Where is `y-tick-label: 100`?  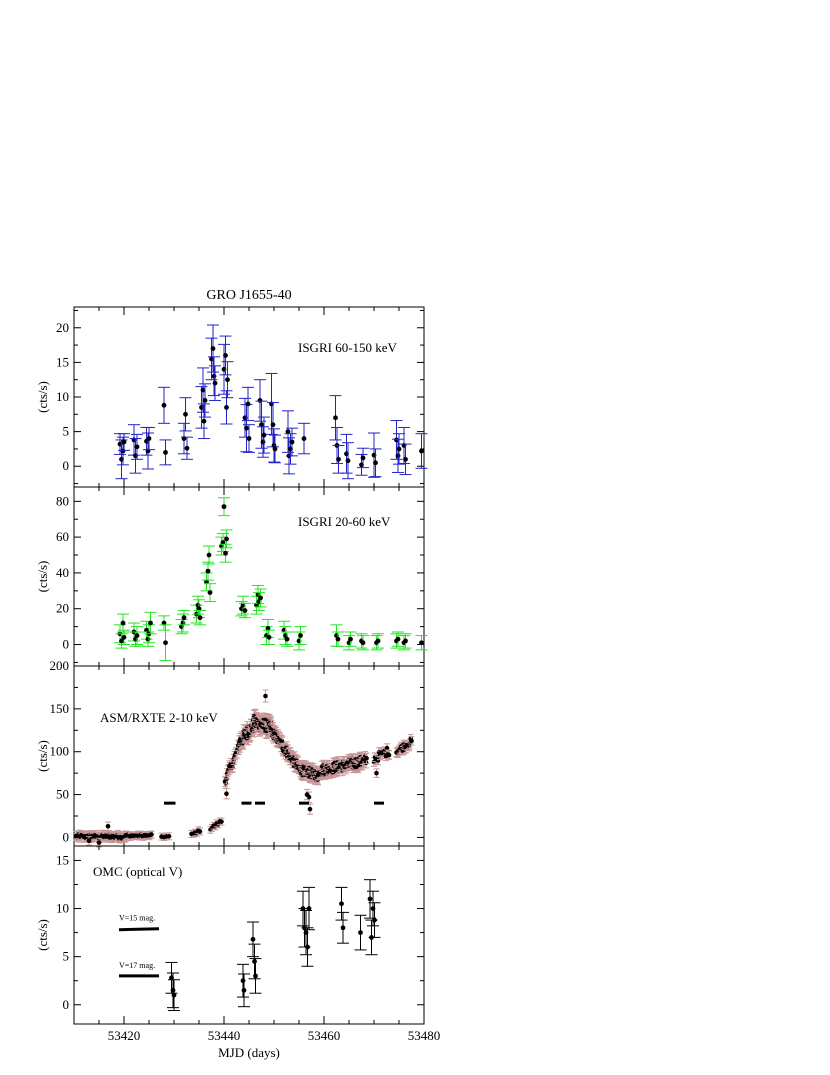 y-tick-label: 100 is located at coordinates (60, 751).